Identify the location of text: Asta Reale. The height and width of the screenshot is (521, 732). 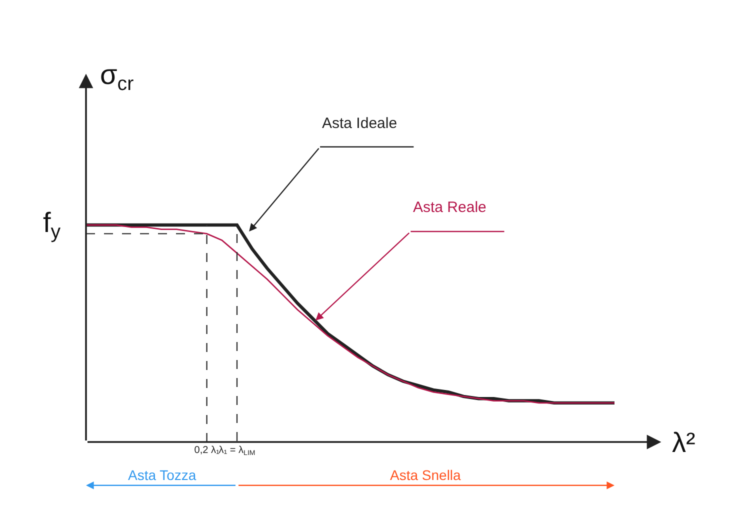
(449, 207).